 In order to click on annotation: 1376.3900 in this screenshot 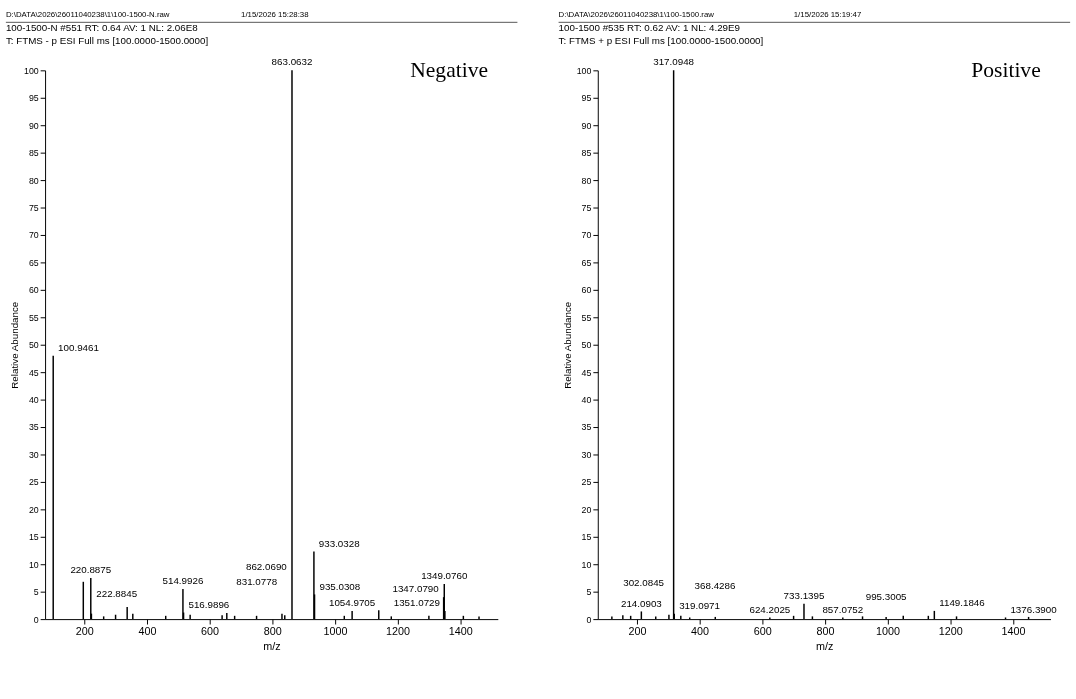, I will do `click(1034, 609)`.